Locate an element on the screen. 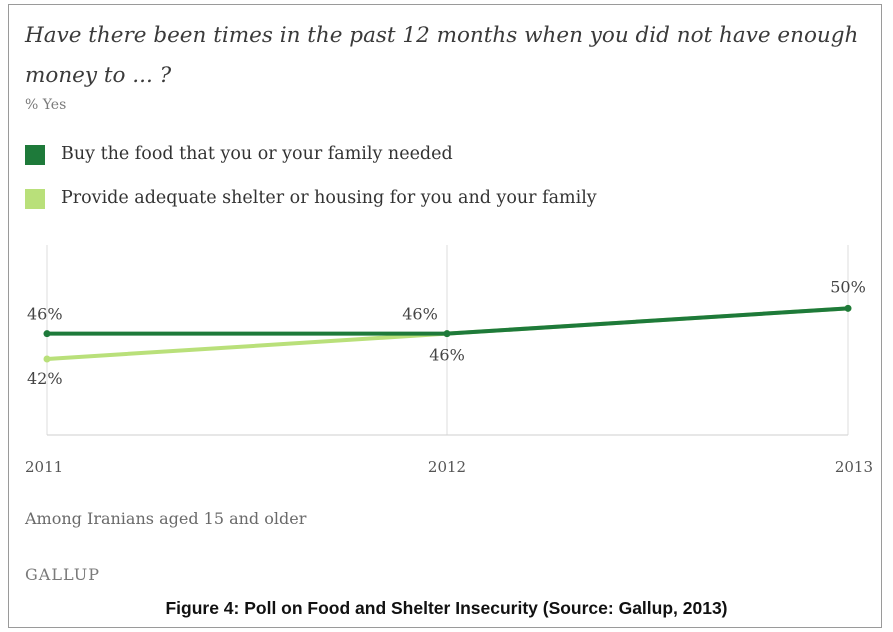 Image resolution: width=893 pixels, height=632 pixels. x-tick-label-2013: 2013 is located at coordinates (854, 467).